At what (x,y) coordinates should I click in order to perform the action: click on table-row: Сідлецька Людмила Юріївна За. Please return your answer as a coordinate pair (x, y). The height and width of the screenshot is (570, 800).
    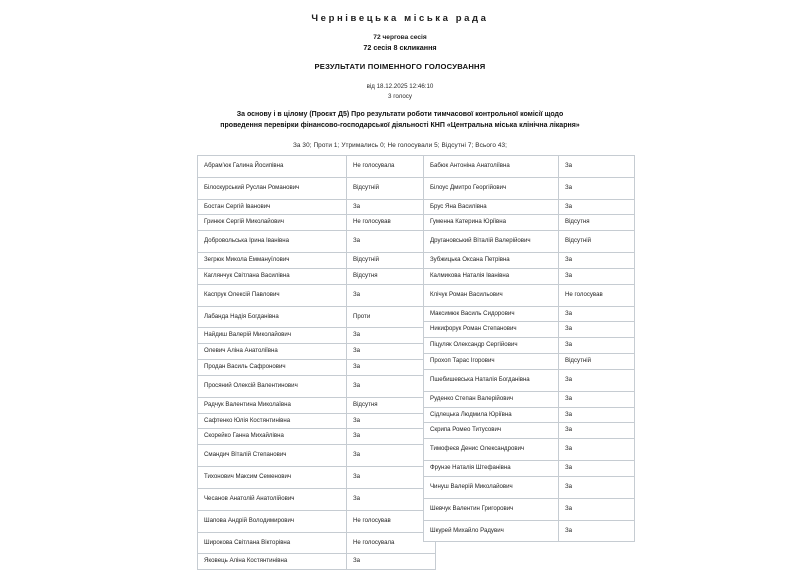
    Looking at the image, I should click on (529, 415).